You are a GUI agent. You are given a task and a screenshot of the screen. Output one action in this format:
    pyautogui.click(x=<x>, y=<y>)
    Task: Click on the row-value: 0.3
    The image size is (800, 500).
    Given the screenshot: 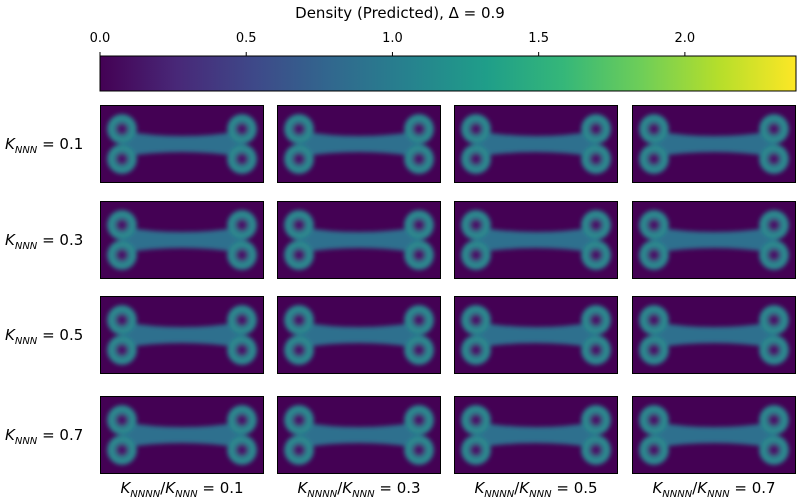 What is the action you would take?
    pyautogui.click(x=71, y=240)
    